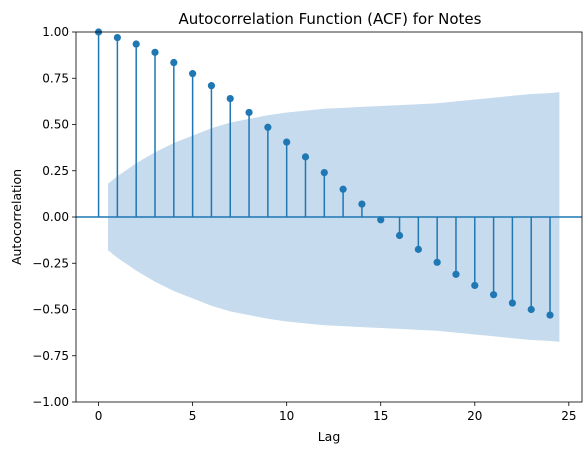 Image resolution: width=587 pixels, height=455 pixels. I want to click on y-tick-label-8: 1.00, so click(55, 32).